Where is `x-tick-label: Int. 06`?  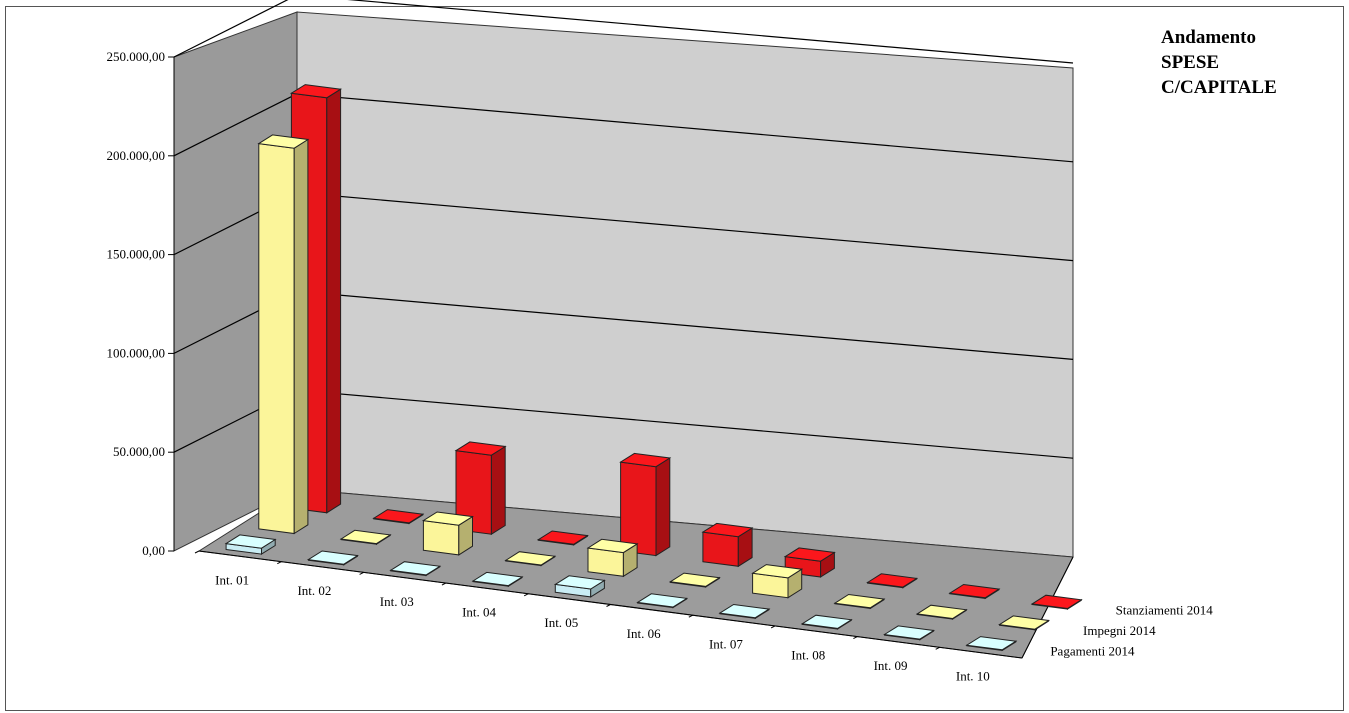 x-tick-label: Int. 06 is located at coordinates (644, 633).